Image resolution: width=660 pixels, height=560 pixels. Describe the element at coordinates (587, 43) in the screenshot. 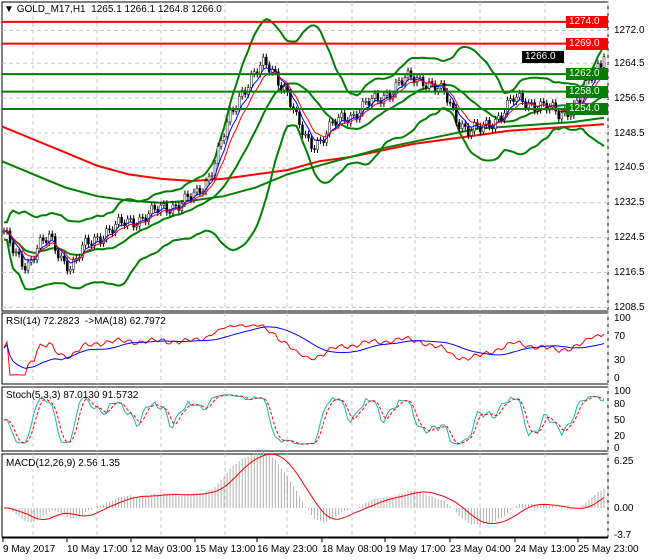

I see `level-label: 1269.0` at that location.